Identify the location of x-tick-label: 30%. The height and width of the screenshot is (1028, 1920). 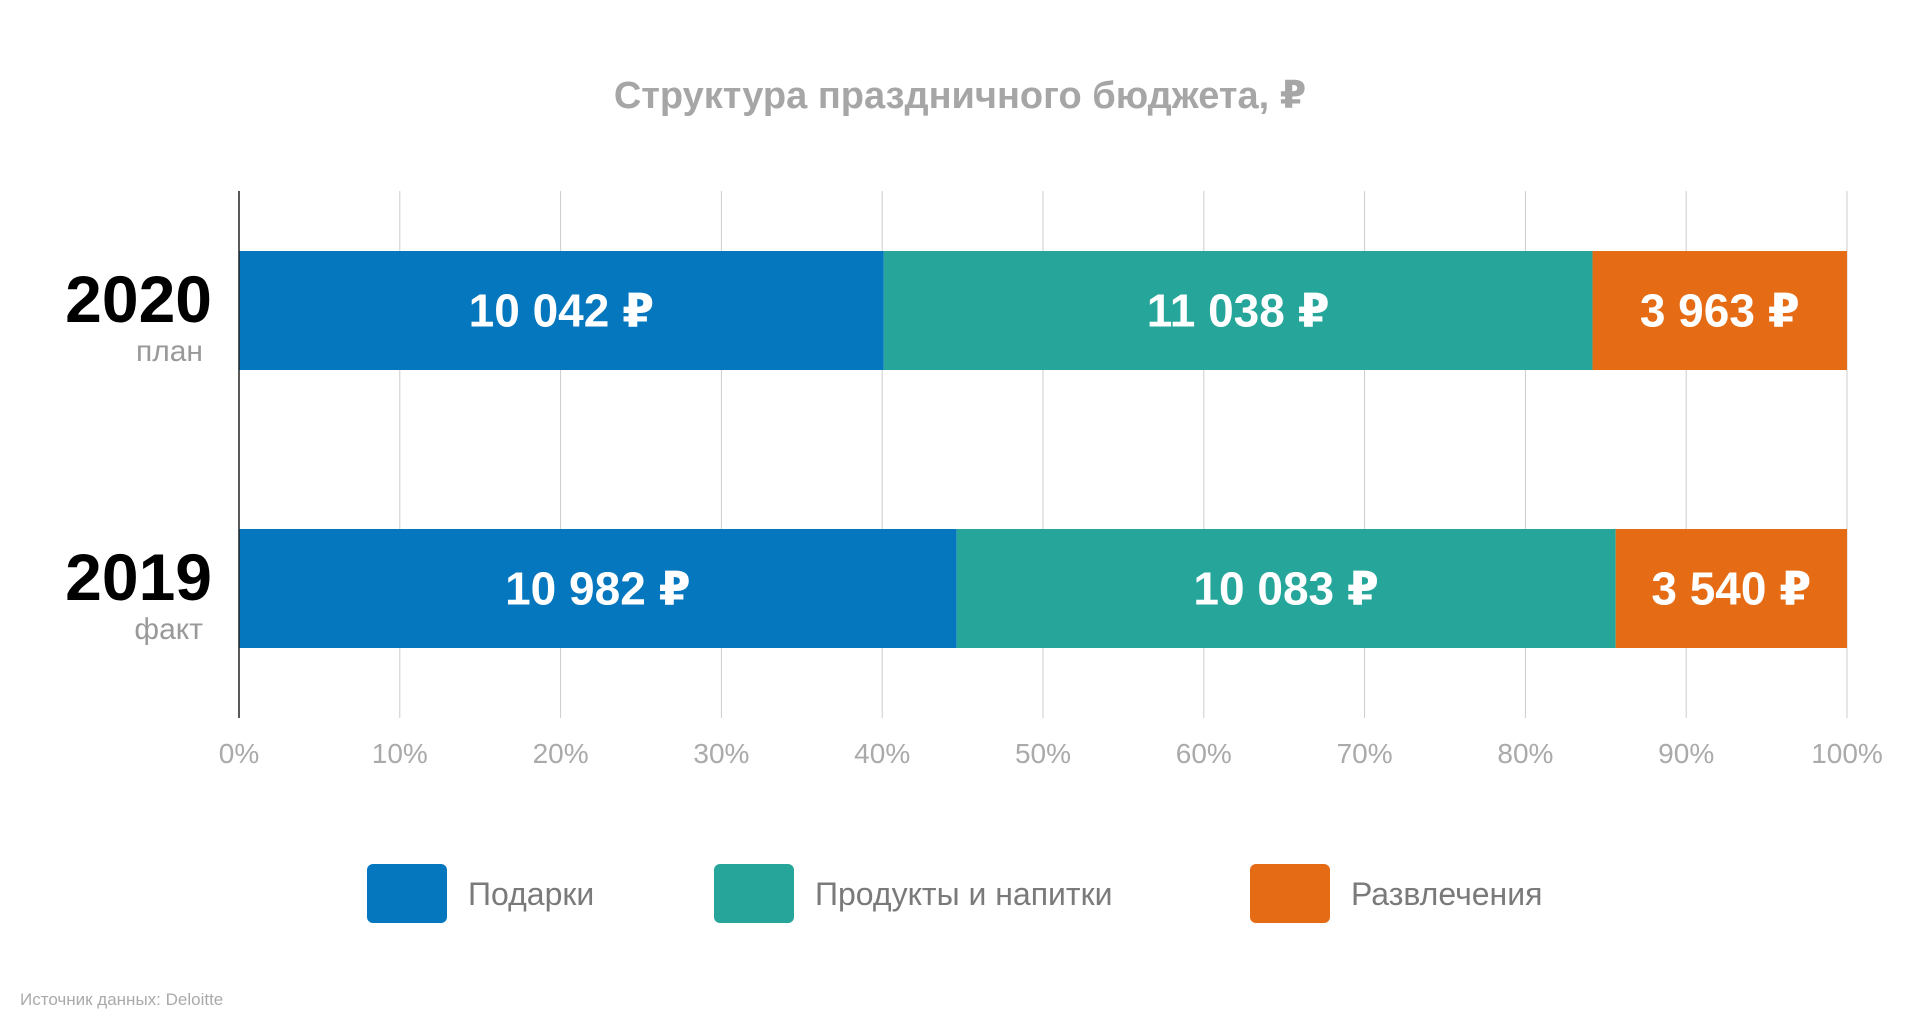
(721, 753).